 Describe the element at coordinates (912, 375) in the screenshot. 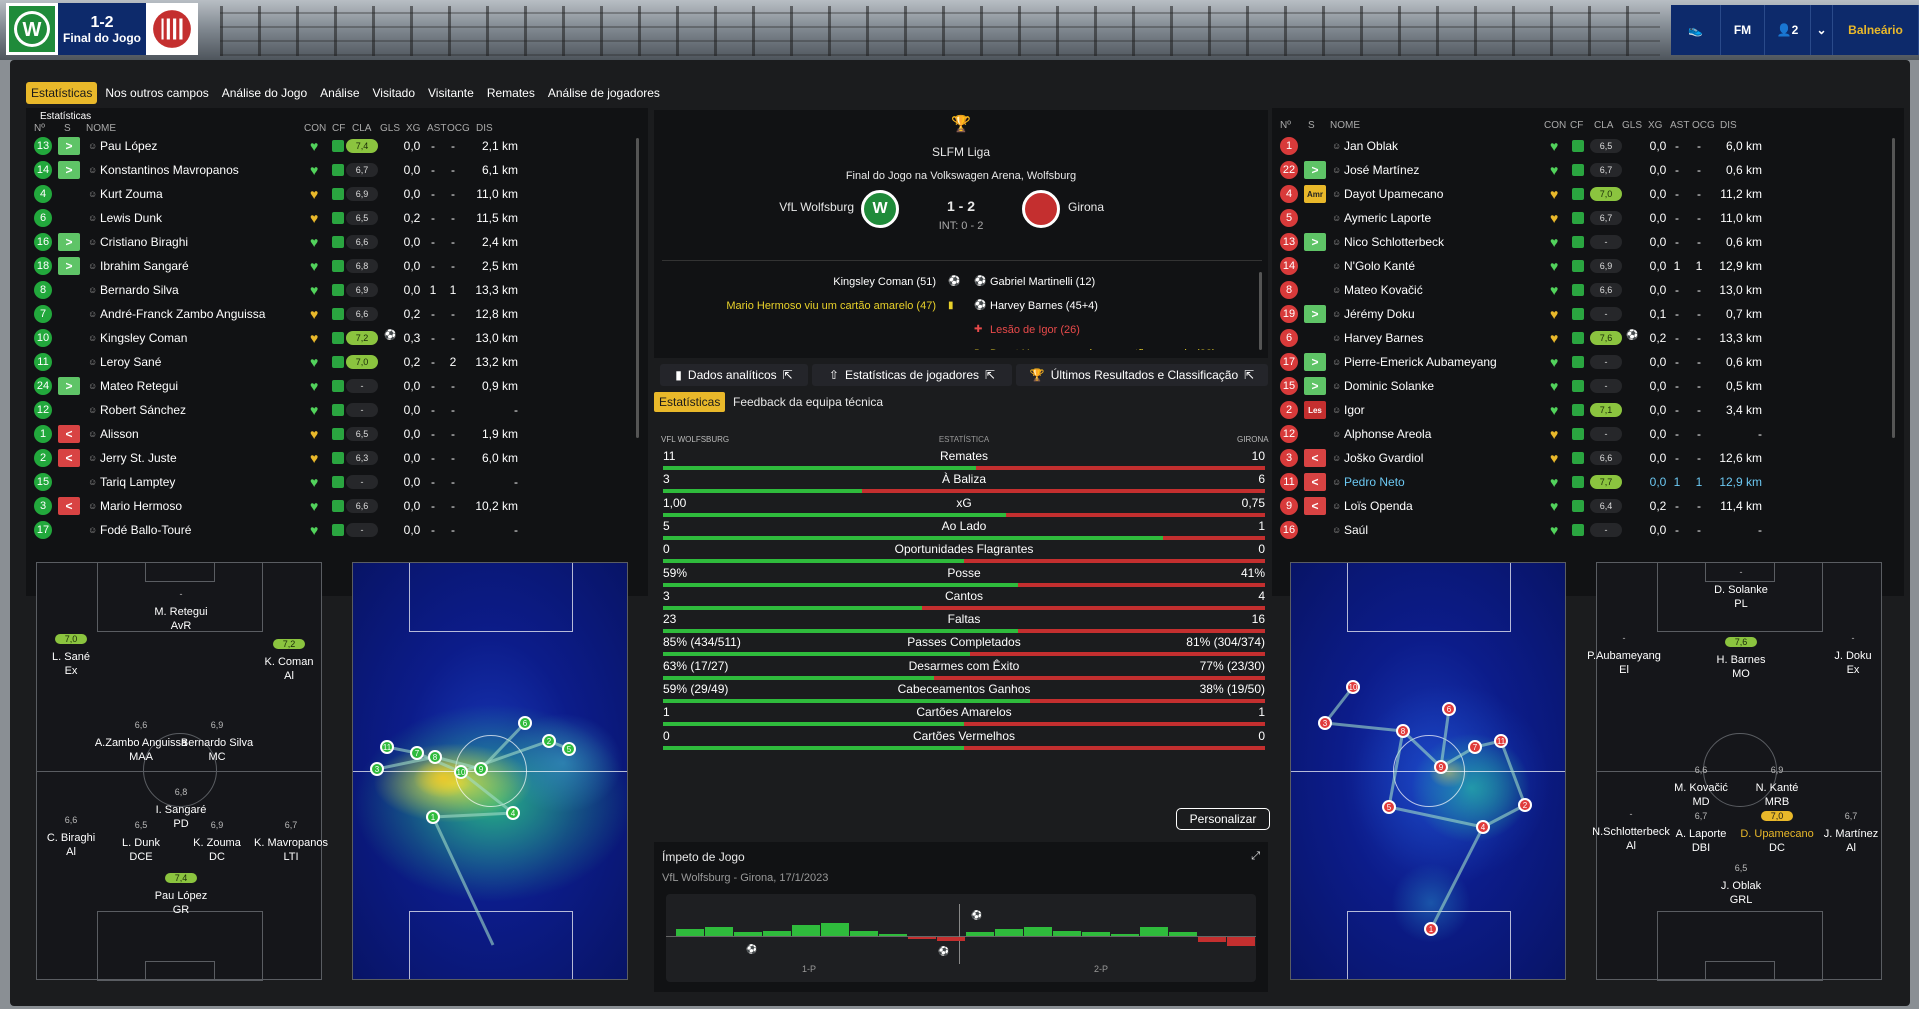

I see `player-stats-button: ⇧ Estatísticas de jogadores ⇱` at that location.